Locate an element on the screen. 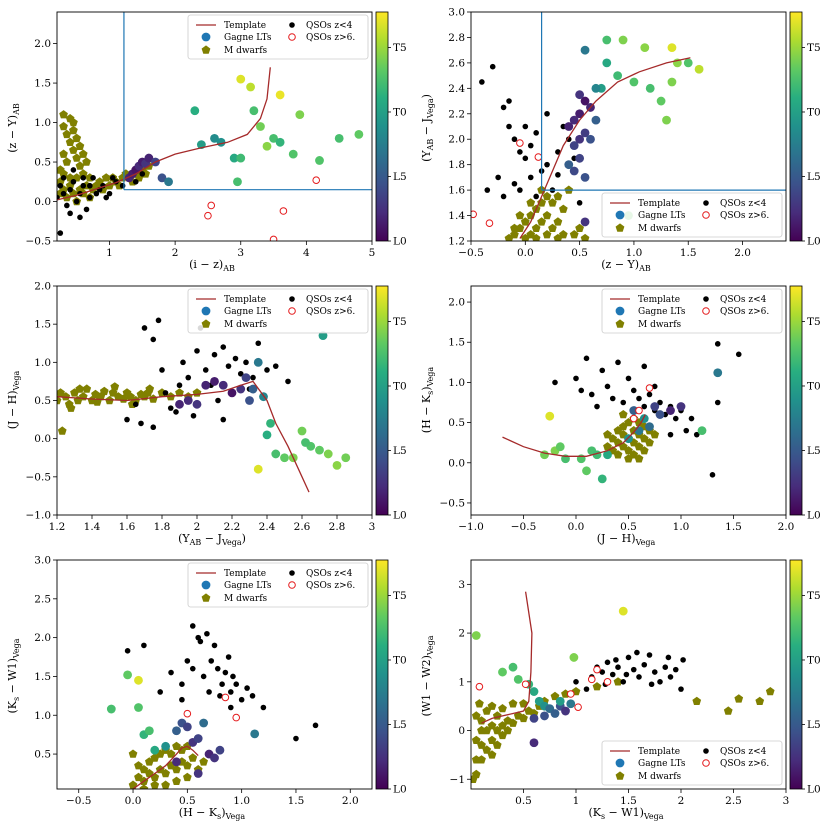  x-tick-label: 2 is located at coordinates (197, 527).